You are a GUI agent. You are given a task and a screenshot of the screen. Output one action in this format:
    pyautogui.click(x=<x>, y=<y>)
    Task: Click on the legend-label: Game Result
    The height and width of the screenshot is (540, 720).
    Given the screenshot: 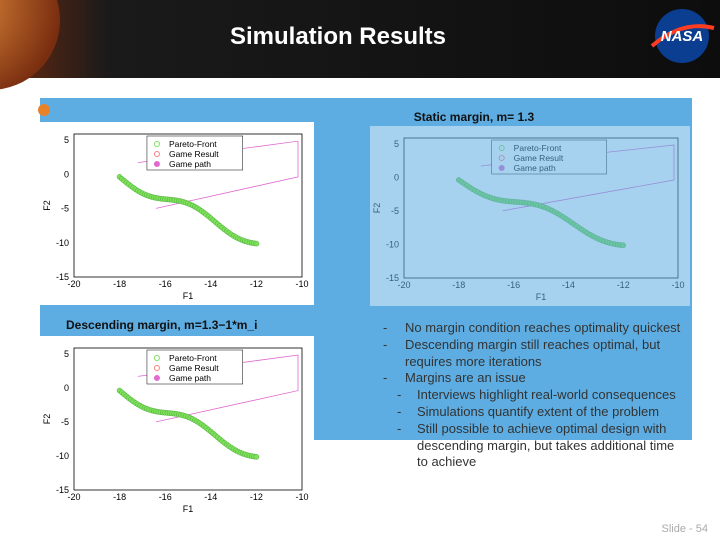 What is the action you would take?
    pyautogui.click(x=194, y=154)
    